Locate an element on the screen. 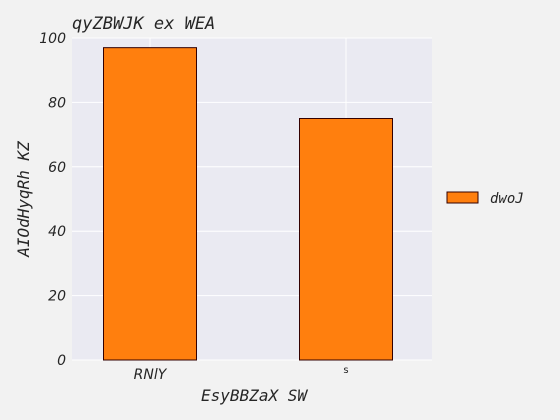 The image size is (560, 420). chart-title: qyZBWJK ex WEA is located at coordinates (143, 24).